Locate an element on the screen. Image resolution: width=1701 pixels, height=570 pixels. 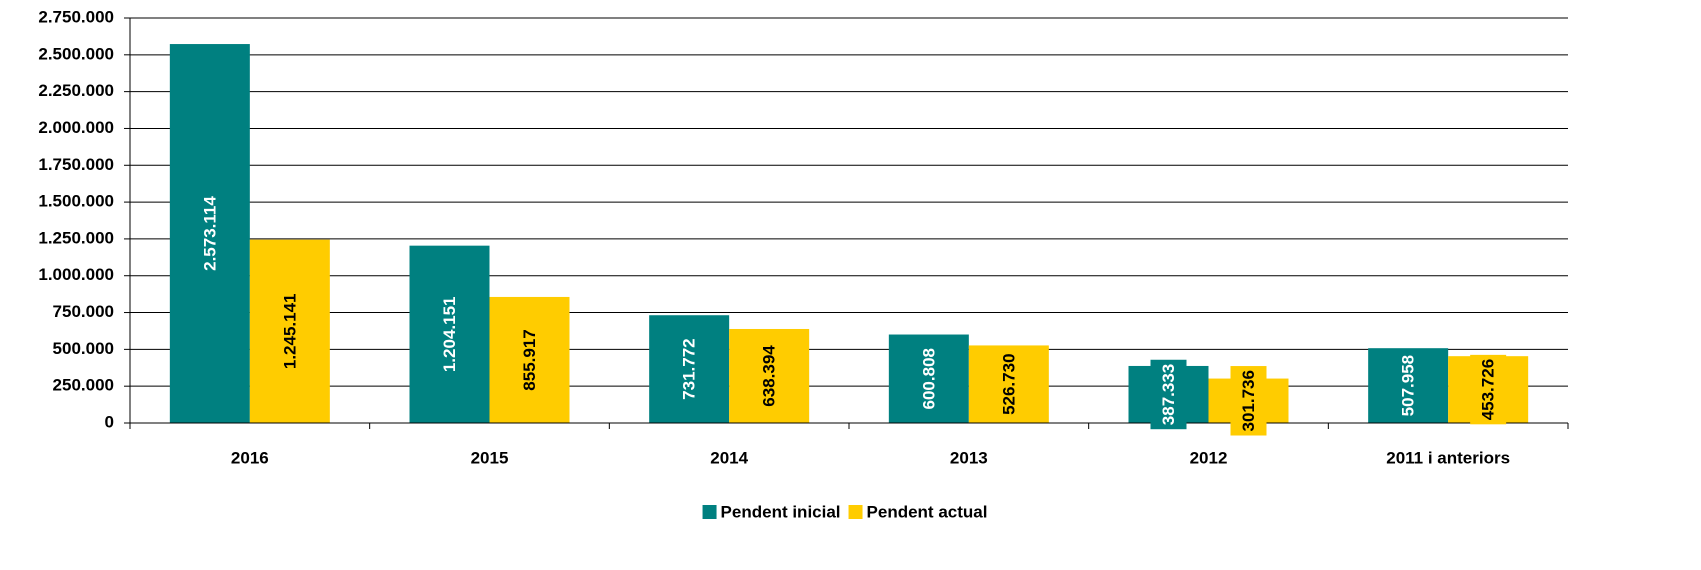
y-tick-label: 0 is located at coordinates (109, 421).